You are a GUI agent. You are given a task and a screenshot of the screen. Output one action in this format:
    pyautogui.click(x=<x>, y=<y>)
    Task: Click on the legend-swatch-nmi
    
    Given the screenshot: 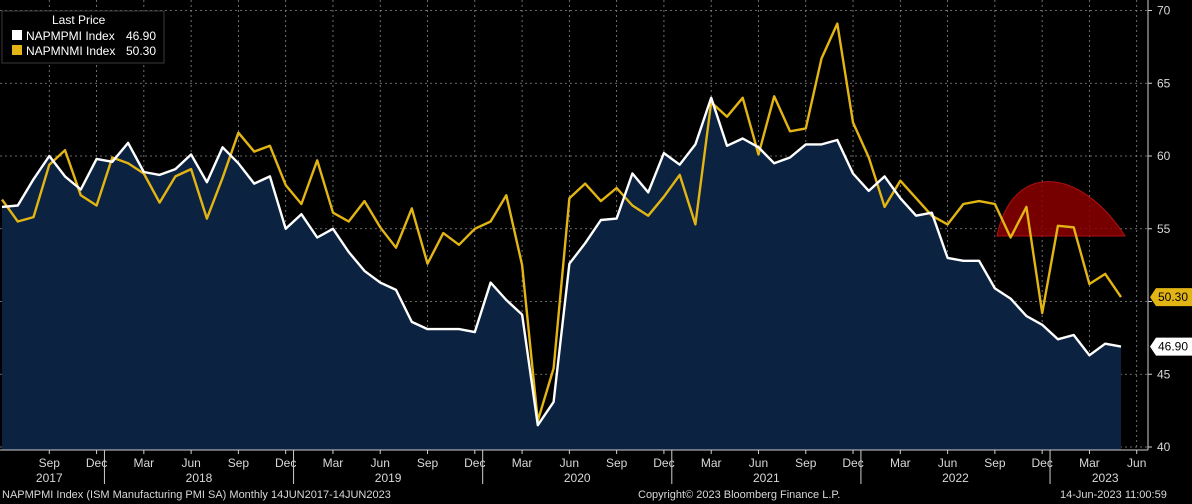 What is the action you would take?
    pyautogui.click(x=17, y=50)
    